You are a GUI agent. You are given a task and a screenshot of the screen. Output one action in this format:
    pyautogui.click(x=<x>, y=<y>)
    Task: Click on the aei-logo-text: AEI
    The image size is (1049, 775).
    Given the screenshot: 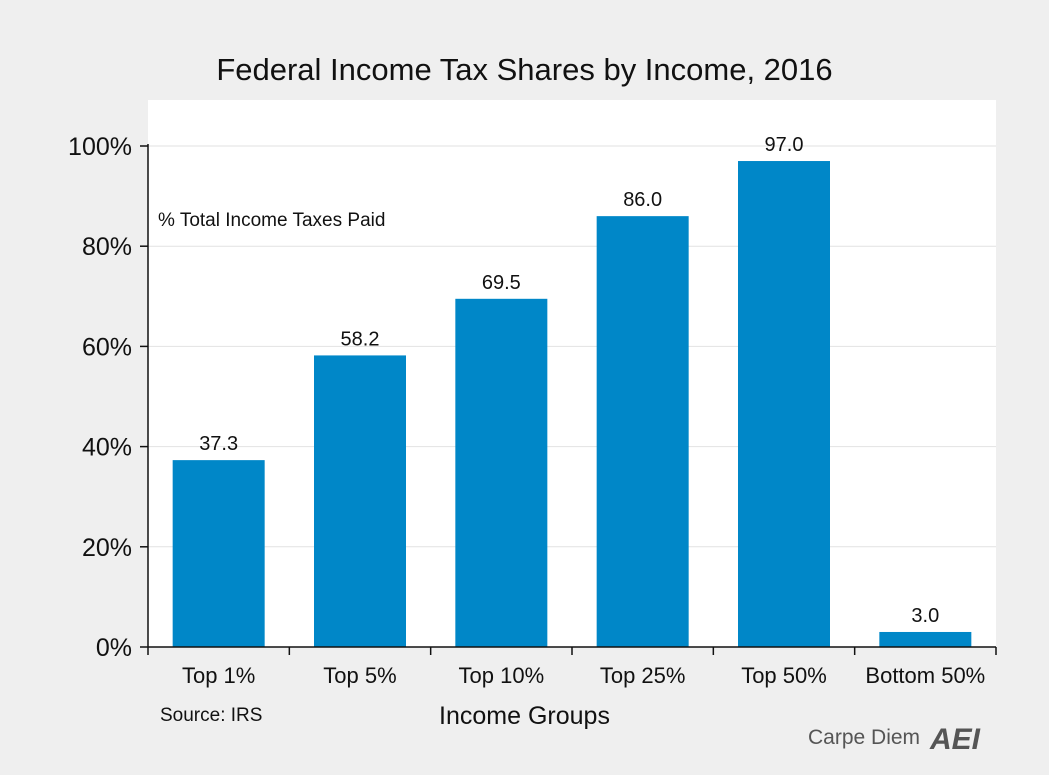 What is the action you would take?
    pyautogui.click(x=955, y=738)
    